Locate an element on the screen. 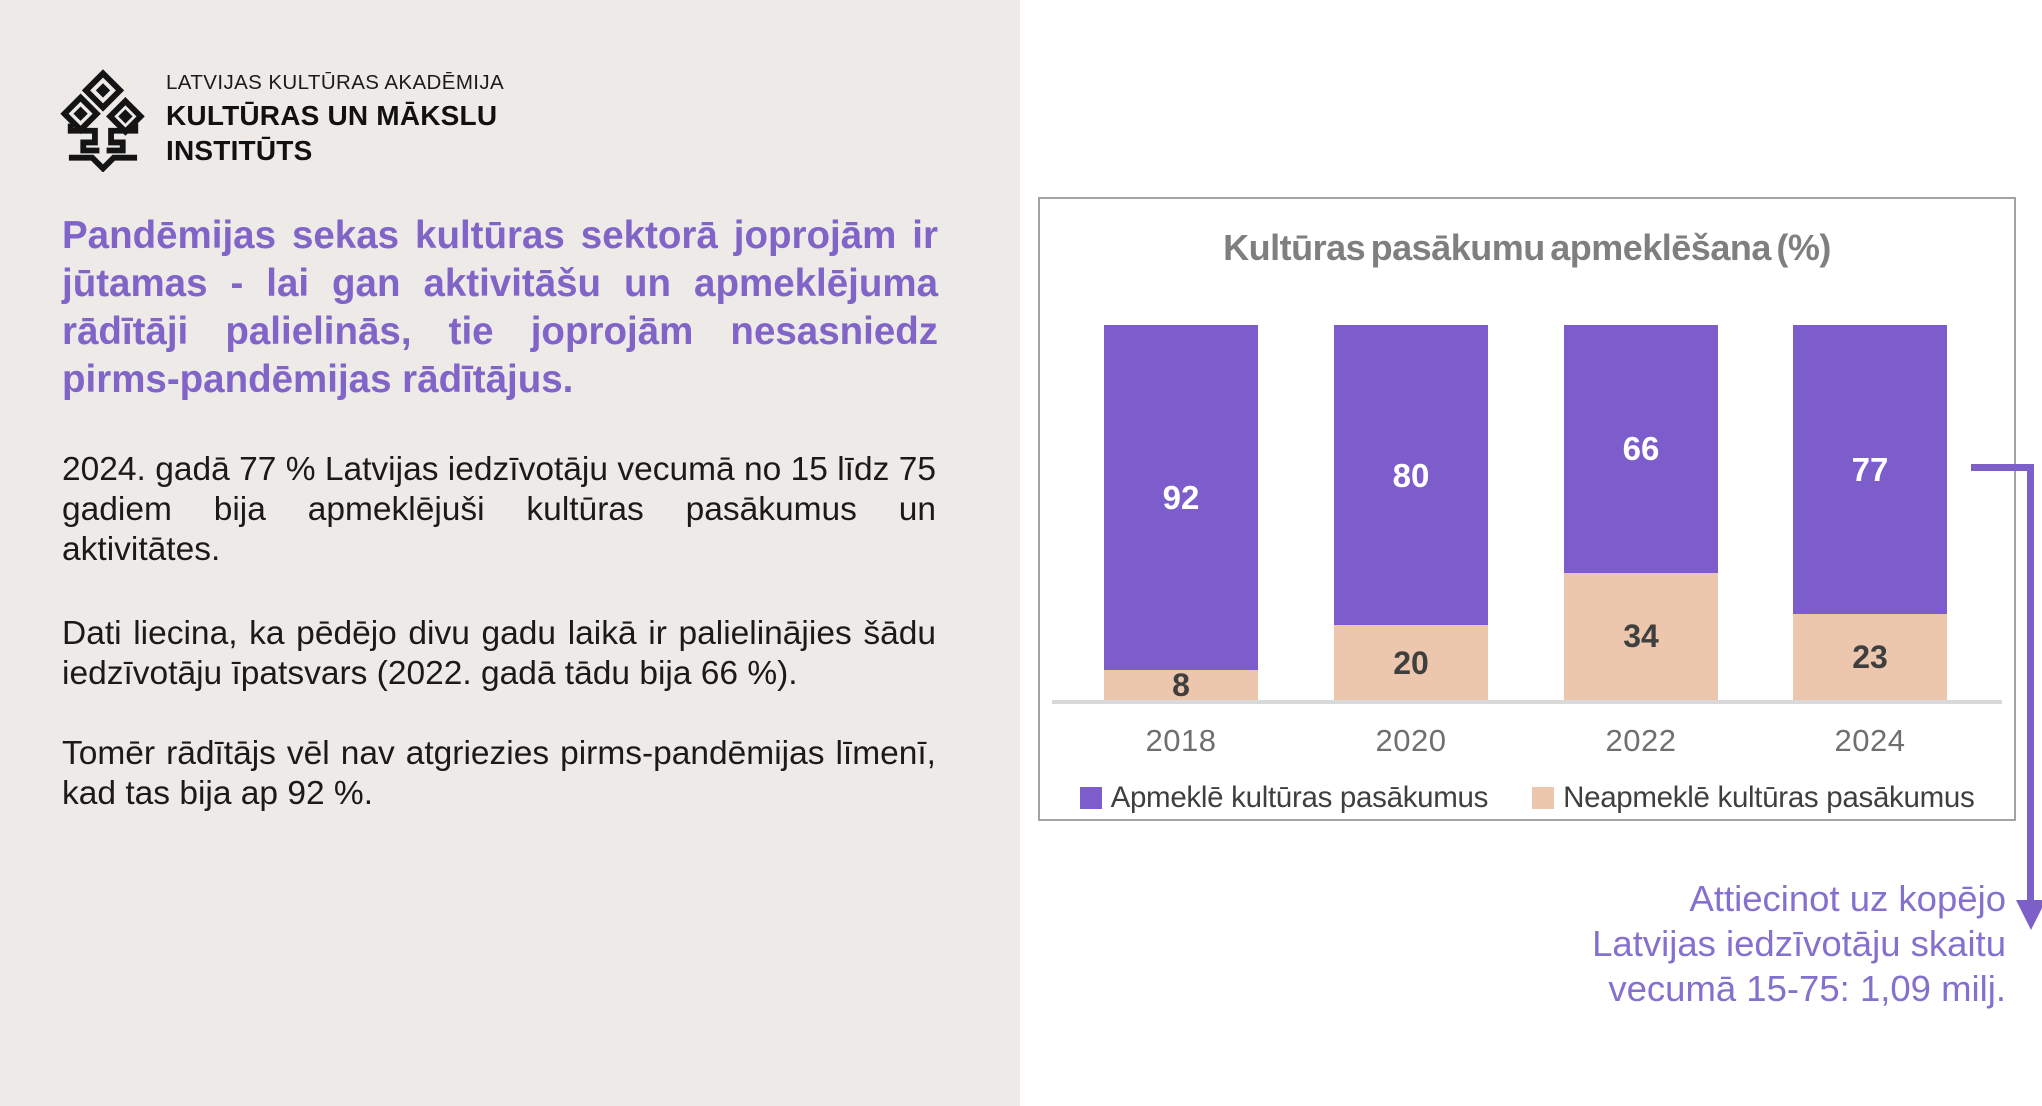 The height and width of the screenshot is (1106, 2042). bar-2022-not-attend-segment: 34 is located at coordinates (1641, 636).